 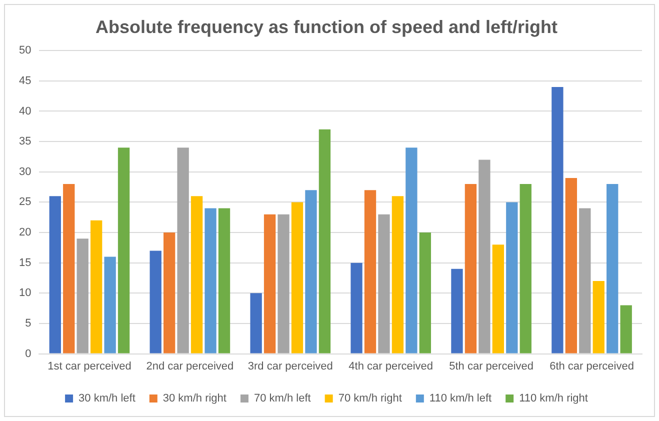 What do you see at coordinates (491, 366) in the screenshot?
I see `x-tick-label: 5th car perceived` at bounding box center [491, 366].